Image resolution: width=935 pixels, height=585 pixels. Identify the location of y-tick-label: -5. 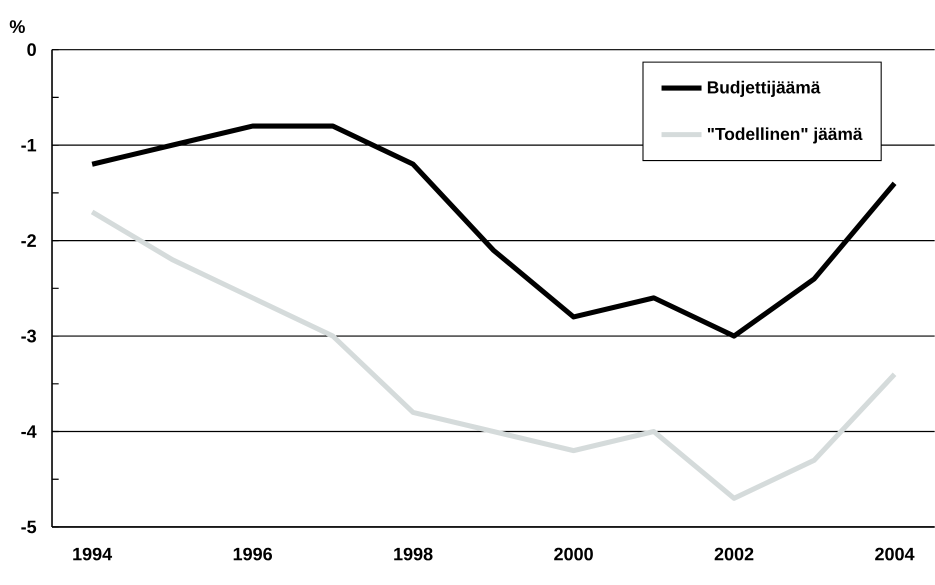
(28, 527).